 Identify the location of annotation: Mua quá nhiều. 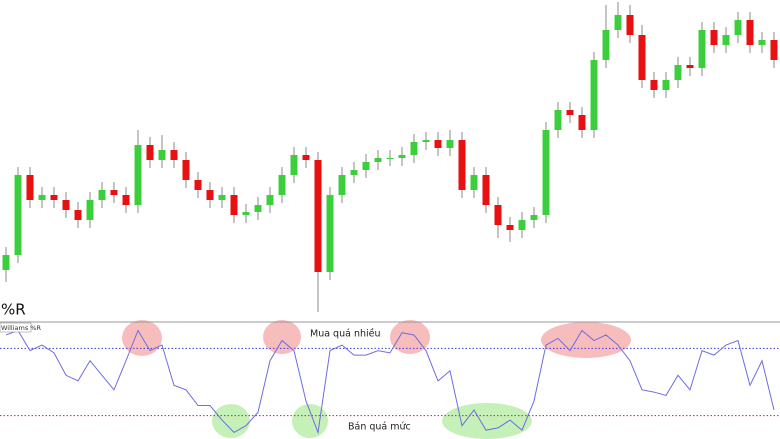
(345, 334).